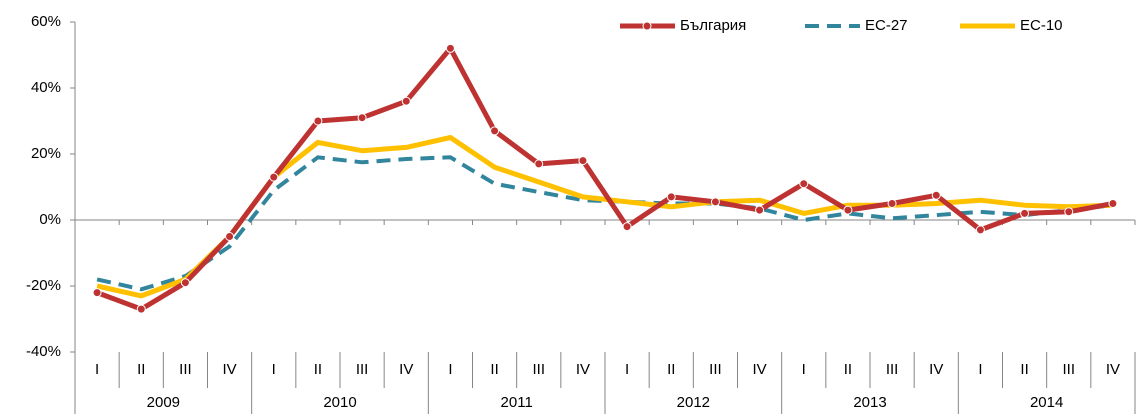  What do you see at coordinates (886, 25) in the screenshot?
I see `legend-label: ЕС-27` at bounding box center [886, 25].